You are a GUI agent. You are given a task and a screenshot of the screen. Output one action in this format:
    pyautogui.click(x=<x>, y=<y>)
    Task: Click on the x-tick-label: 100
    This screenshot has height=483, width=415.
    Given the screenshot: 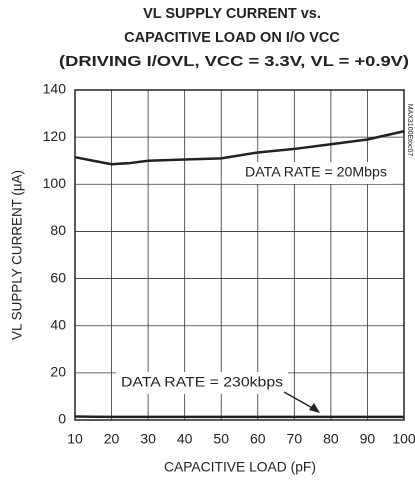 What is the action you would take?
    pyautogui.click(x=403, y=439)
    